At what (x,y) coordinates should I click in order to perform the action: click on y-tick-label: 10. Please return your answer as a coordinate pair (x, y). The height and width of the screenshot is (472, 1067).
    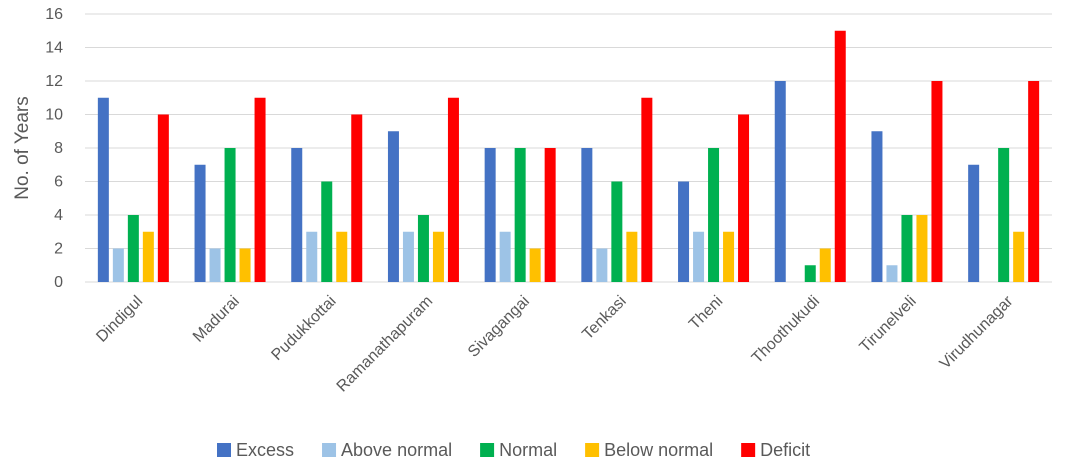
    Looking at the image, I should click on (54, 115).